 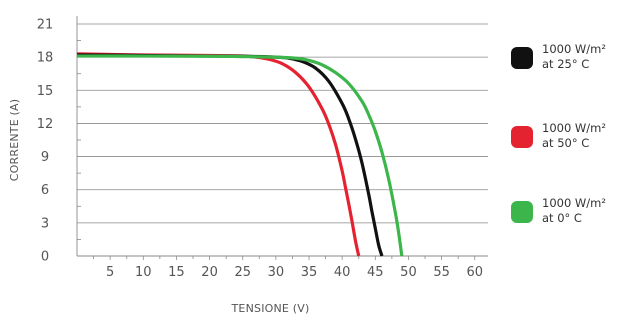 What do you see at coordinates (474, 272) in the screenshot?
I see `x-tick-label: 60` at bounding box center [474, 272].